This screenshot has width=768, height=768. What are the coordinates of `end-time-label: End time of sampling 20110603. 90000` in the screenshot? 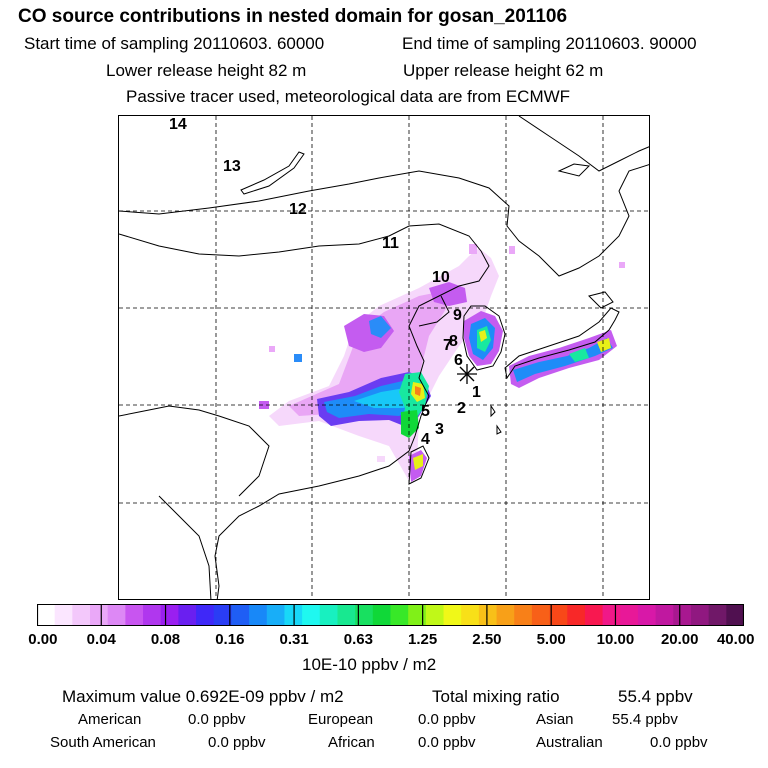 It's located at (549, 43).